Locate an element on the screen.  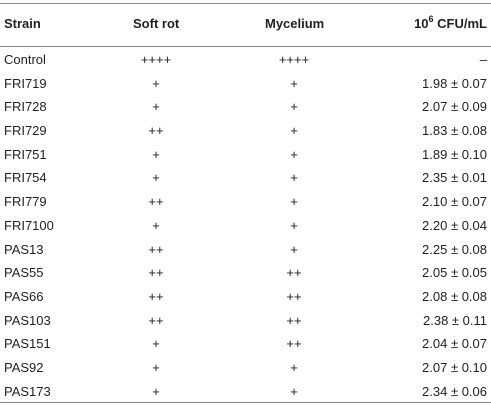
cell-strain: FRI7100 is located at coordinates (29, 225).